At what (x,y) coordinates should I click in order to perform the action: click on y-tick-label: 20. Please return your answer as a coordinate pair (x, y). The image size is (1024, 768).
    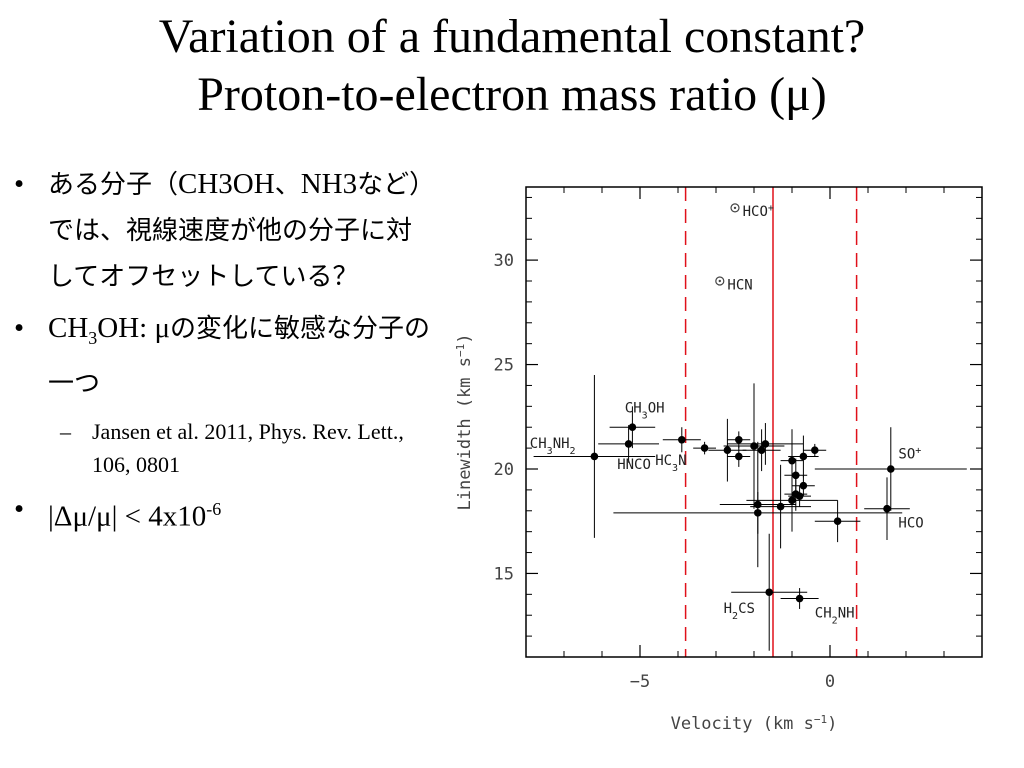
    Looking at the image, I should click on (504, 470).